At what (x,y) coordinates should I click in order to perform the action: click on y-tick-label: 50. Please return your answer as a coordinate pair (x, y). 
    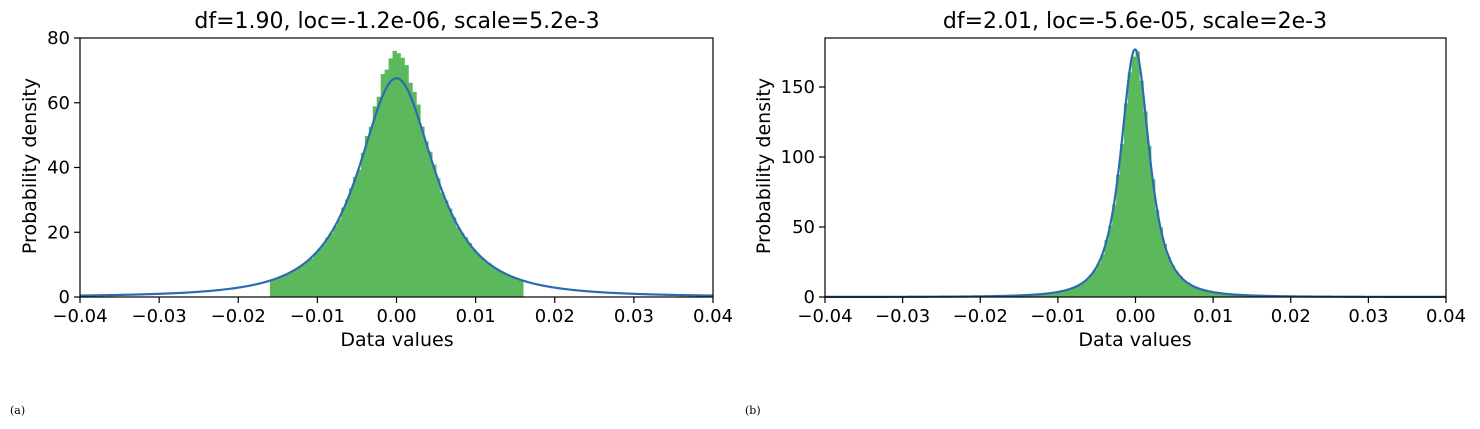
    Looking at the image, I should click on (803, 227).